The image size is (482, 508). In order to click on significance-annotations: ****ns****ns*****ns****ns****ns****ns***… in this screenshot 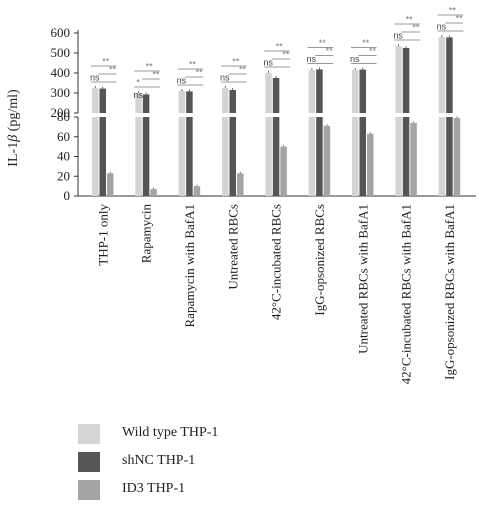, I will do `click(277, 53)`.